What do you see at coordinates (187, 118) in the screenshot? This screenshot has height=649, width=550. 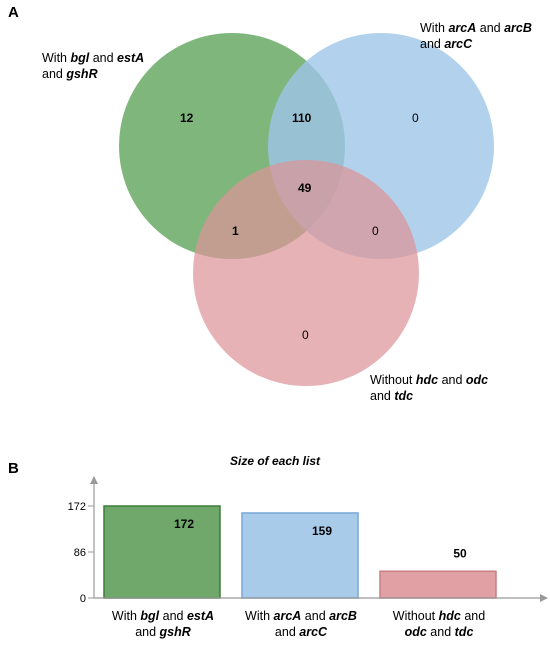 I see `region-green-only: 12` at bounding box center [187, 118].